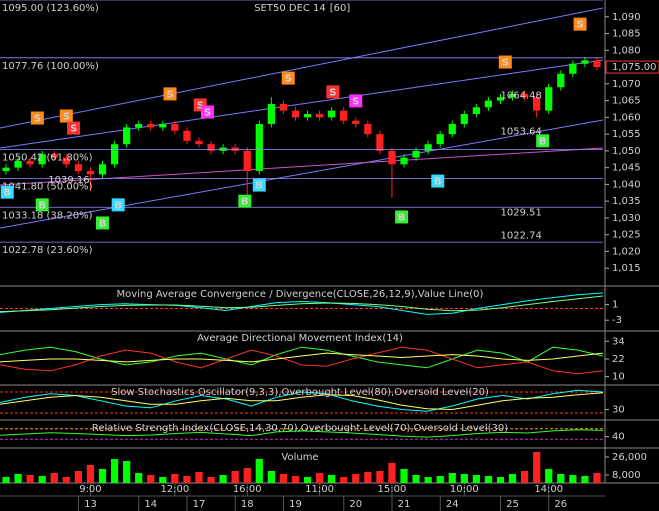  Describe the element at coordinates (615, 305) in the screenshot. I see `y-tick-label: 1` at that location.